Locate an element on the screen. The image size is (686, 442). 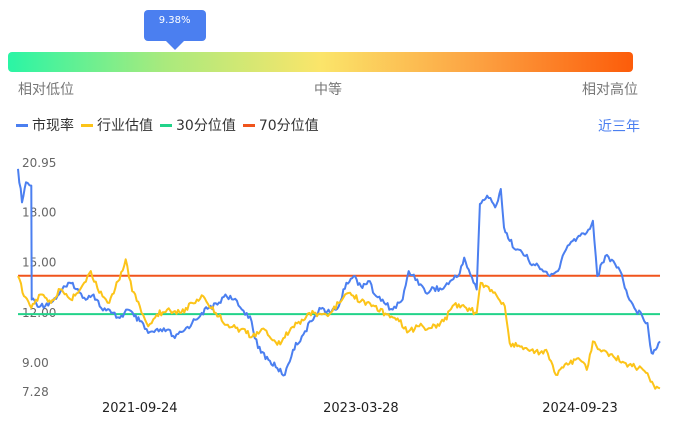
legend-label: 行业估值 is located at coordinates (125, 126).